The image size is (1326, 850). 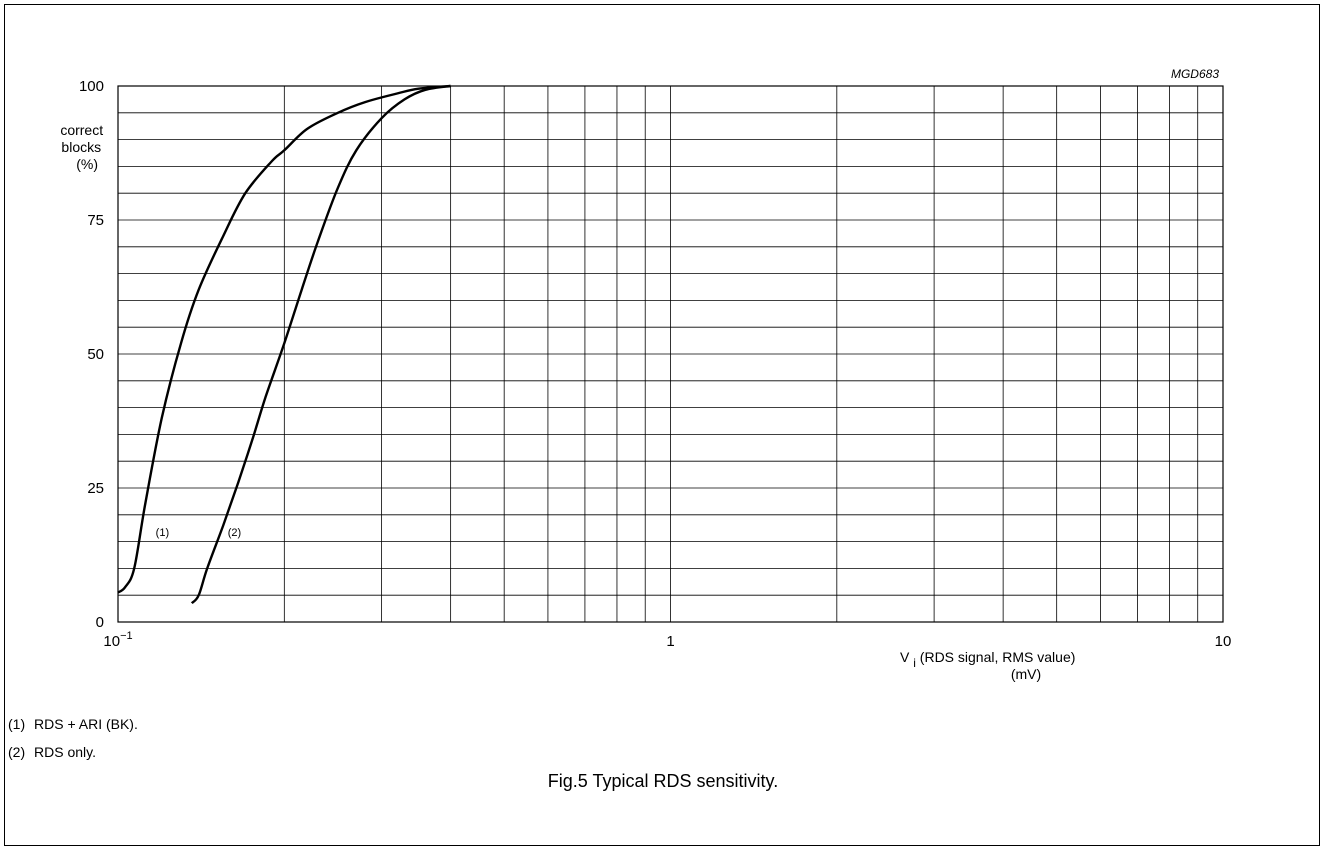 What do you see at coordinates (81, 130) in the screenshot?
I see `y-axis-label-line-1: correct` at bounding box center [81, 130].